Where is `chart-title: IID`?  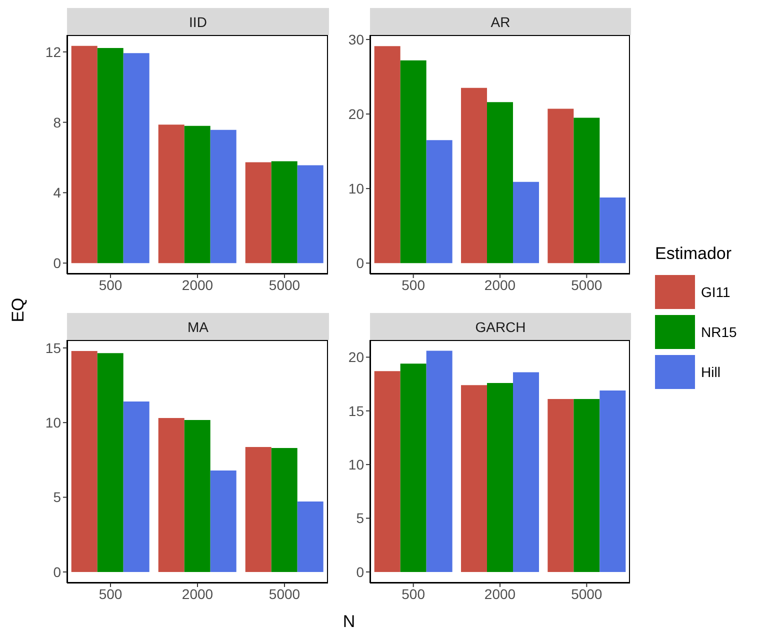 chart-title: IID is located at coordinates (198, 21).